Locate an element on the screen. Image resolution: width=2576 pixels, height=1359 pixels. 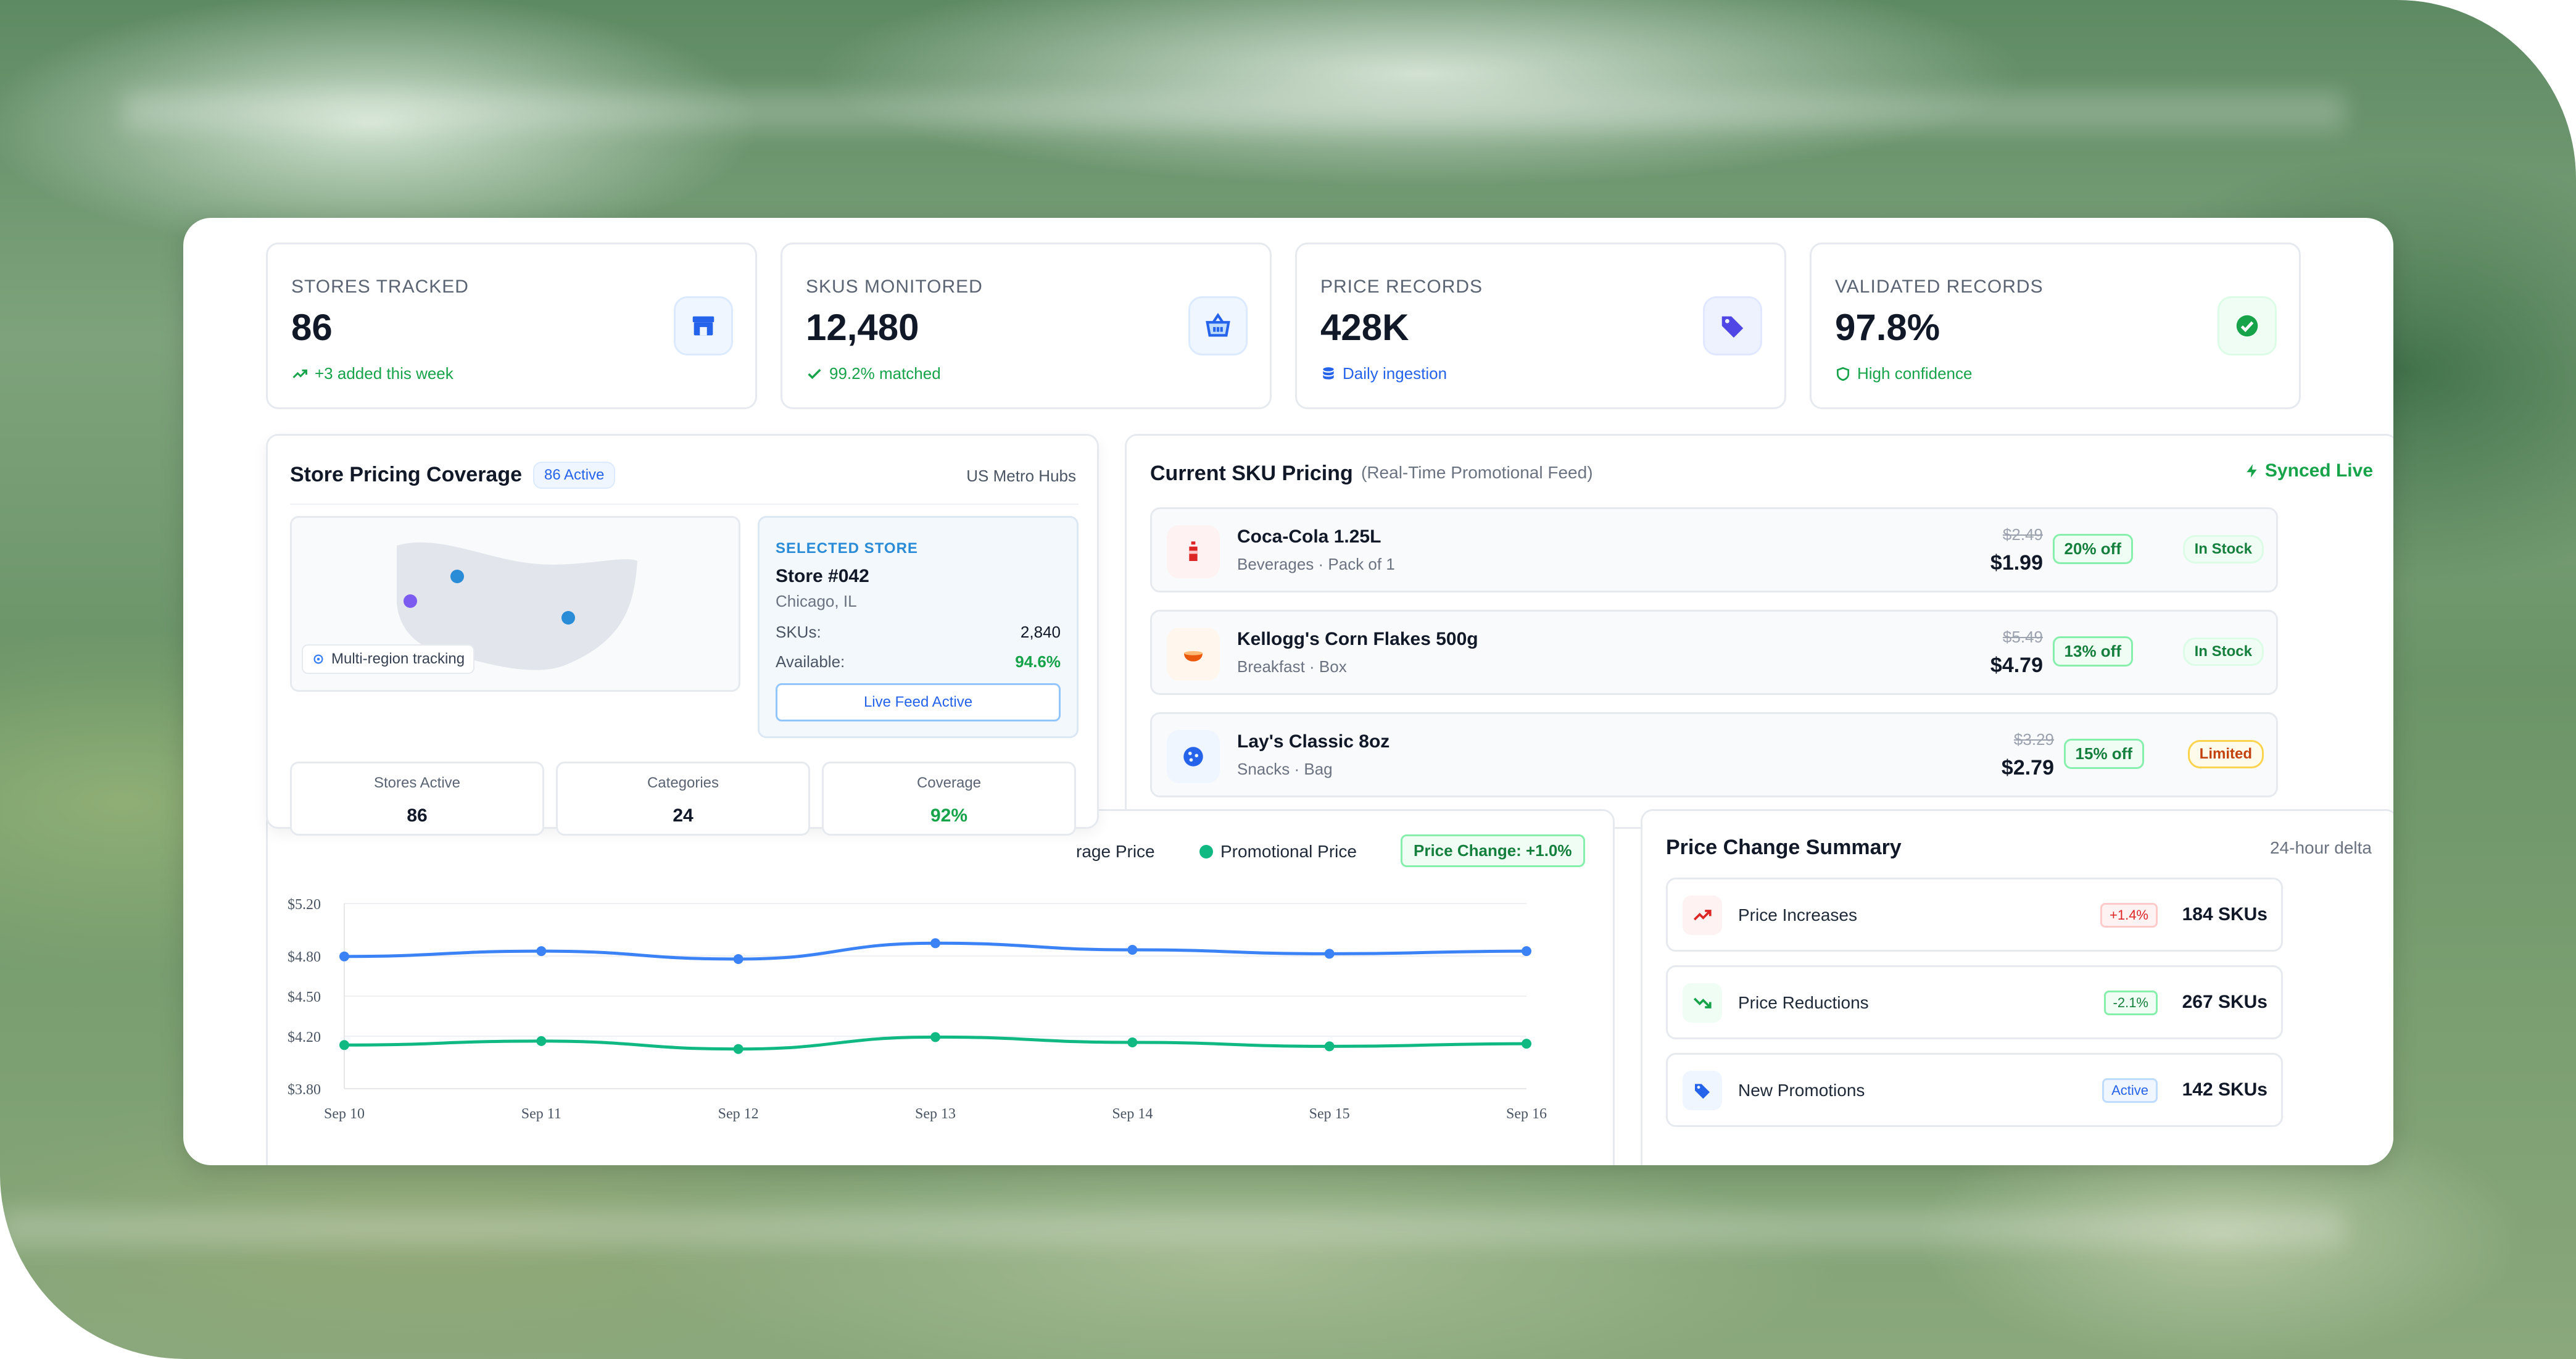
tag-icon is located at coordinates (1732, 325).